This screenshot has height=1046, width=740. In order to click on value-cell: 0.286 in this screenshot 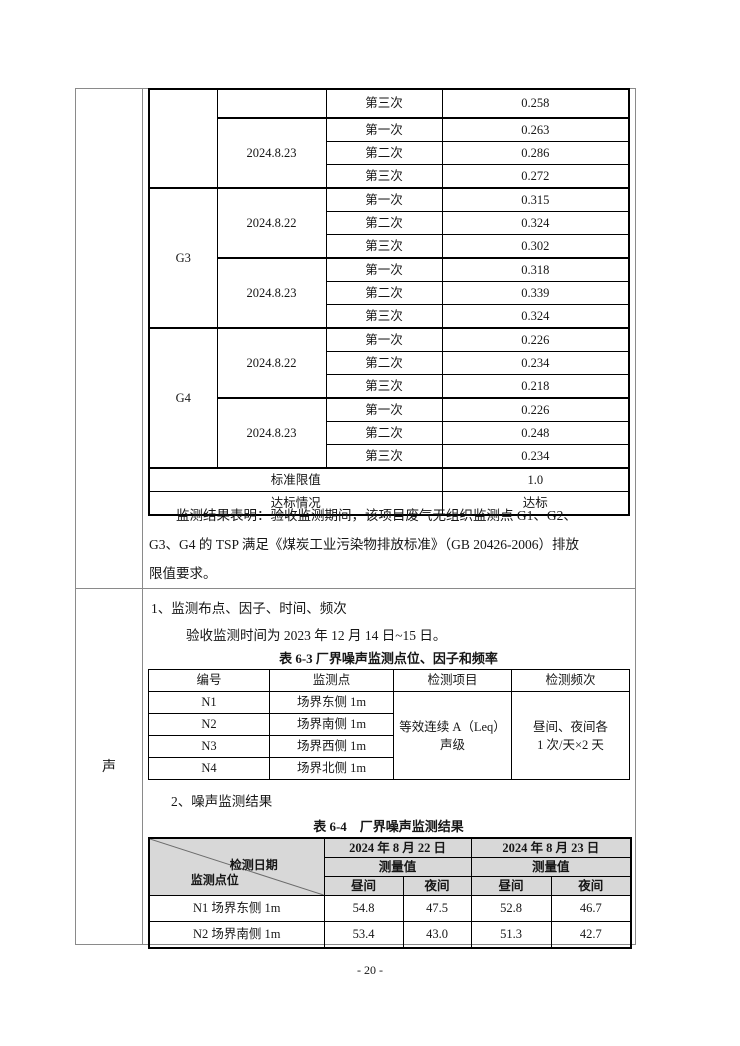, I will do `click(535, 153)`.